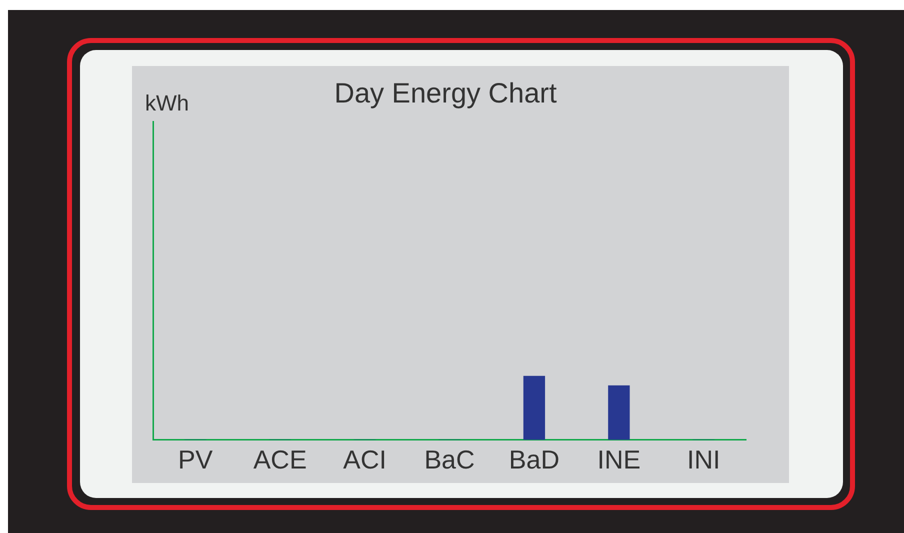 The image size is (904, 533). I want to click on x-tick-label: ACI, so click(364, 459).